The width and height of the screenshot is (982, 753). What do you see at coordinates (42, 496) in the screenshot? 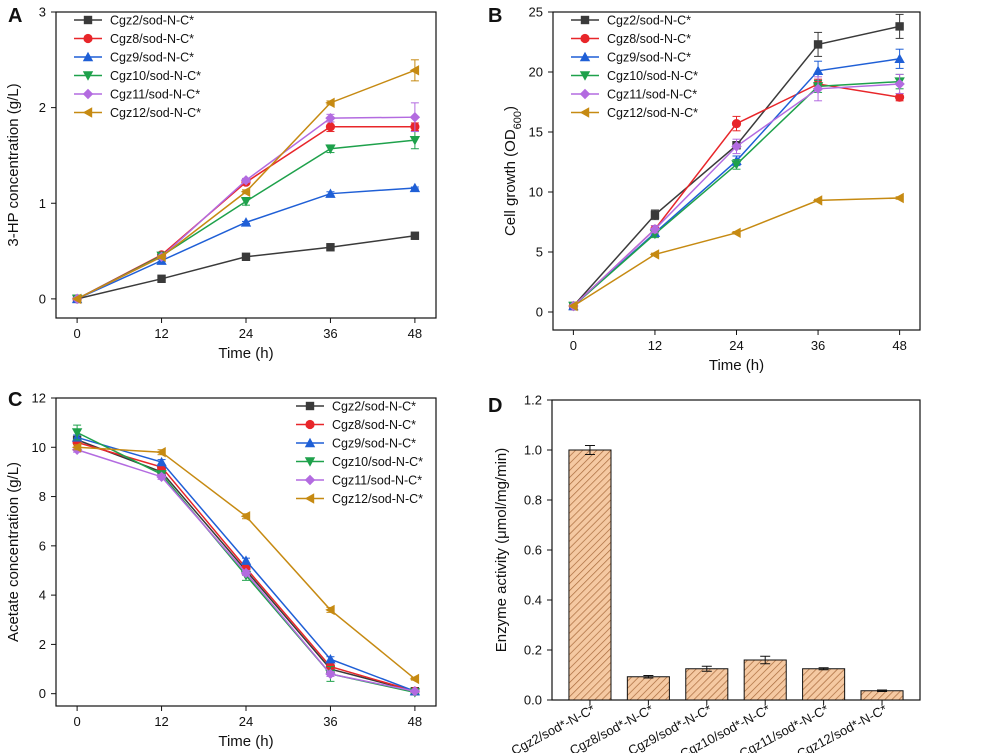
I see `y-tick-label: 8` at bounding box center [42, 496].